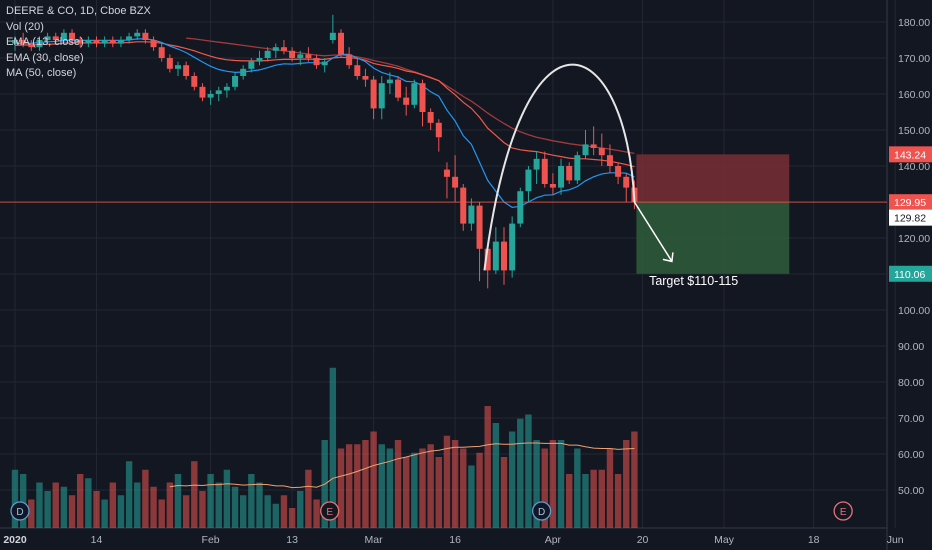 The image size is (932, 550). What do you see at coordinates (15, 540) in the screenshot?
I see `time-tick-label: 2020` at bounding box center [15, 540].